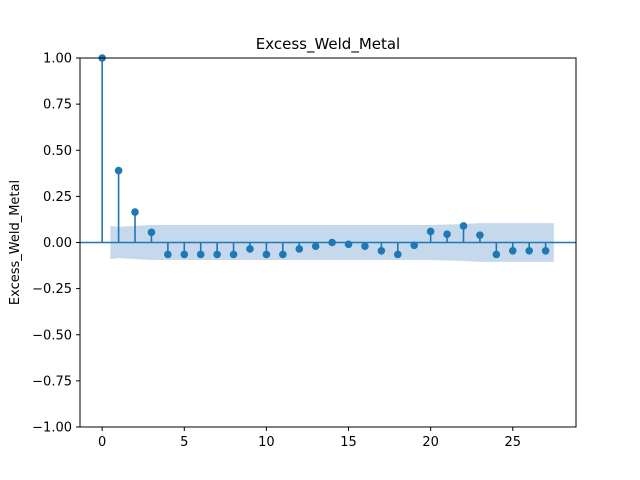  I want to click on y-axis-label: Excess_Weld_Metal, so click(15, 242).